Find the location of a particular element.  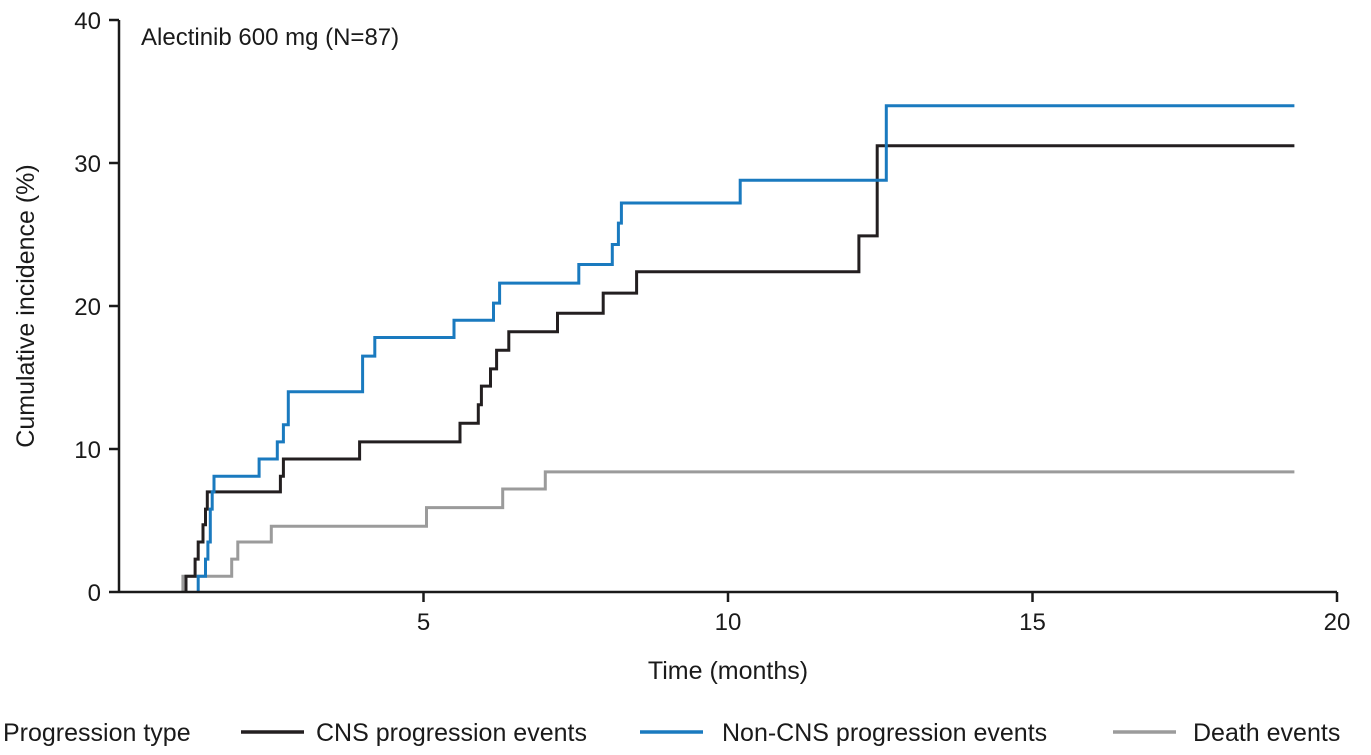

y-tick-label: 0 is located at coordinates (94, 593).